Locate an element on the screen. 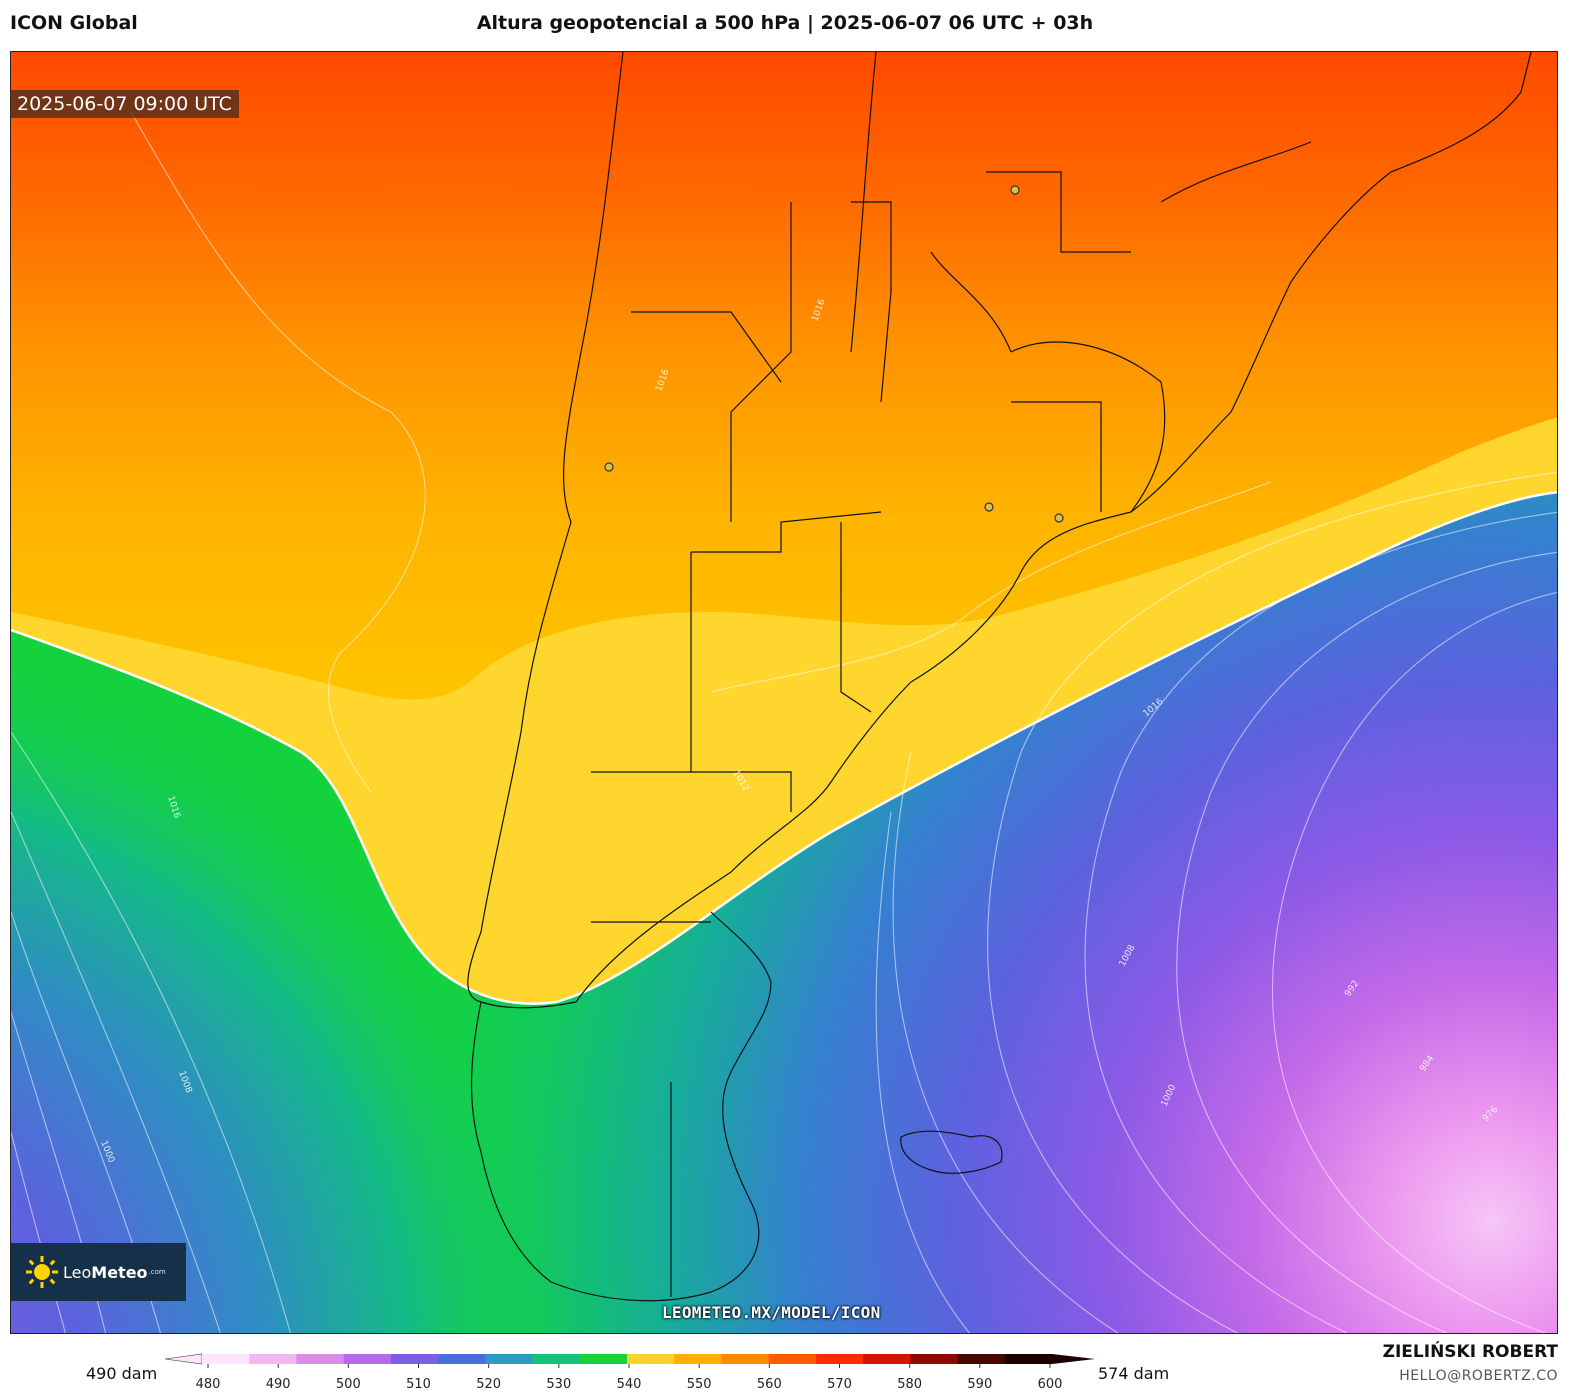  author-email: HELLO@ROBERTZ.CO is located at coordinates (1478, 1376).